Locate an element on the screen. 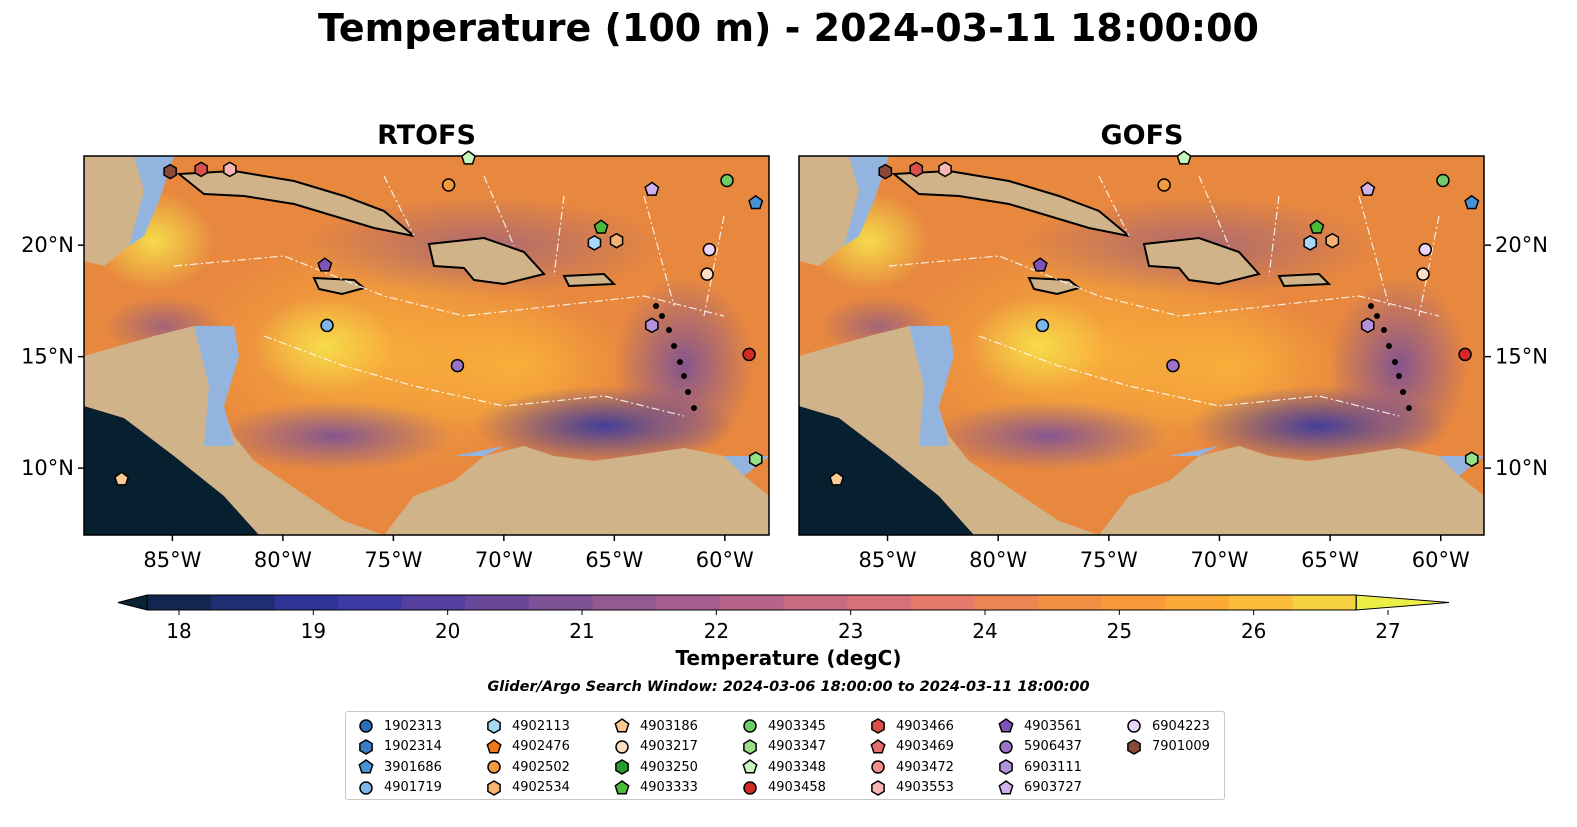 This screenshot has height=827, width=1577. legend-label: 6903111 is located at coordinates (1053, 767).